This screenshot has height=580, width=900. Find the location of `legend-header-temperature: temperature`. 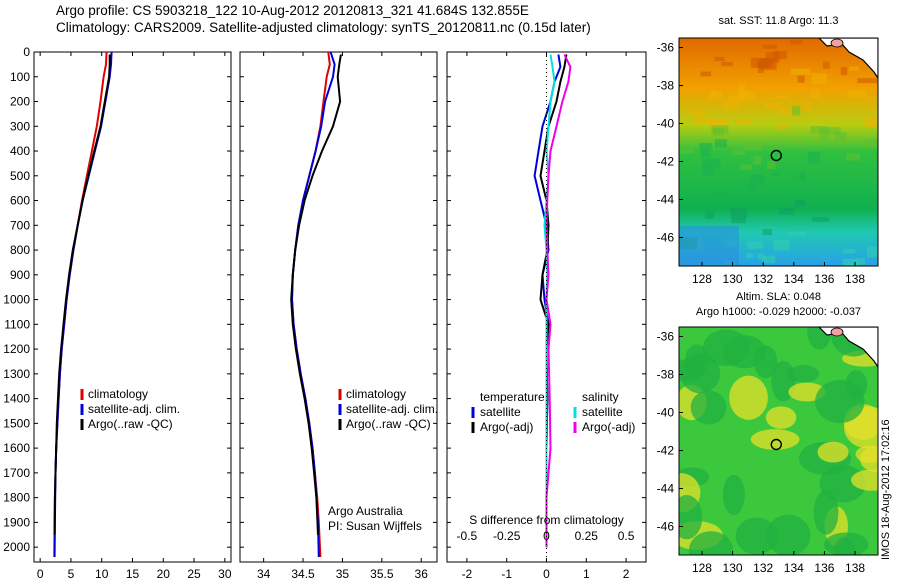

legend-header-temperature: temperature is located at coordinates (512, 397).